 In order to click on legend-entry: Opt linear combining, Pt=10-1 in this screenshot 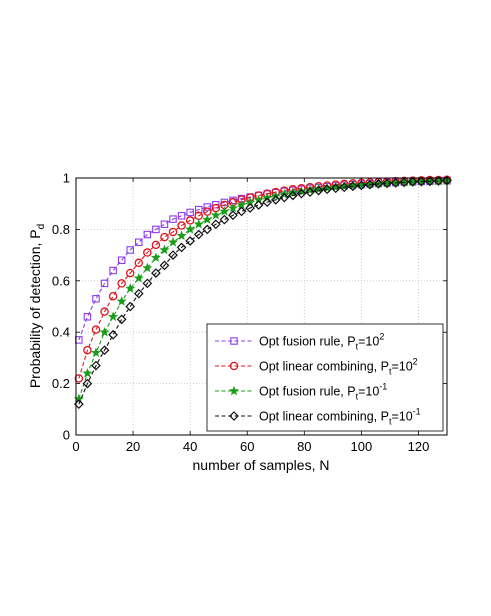, I will do `click(318, 417)`.